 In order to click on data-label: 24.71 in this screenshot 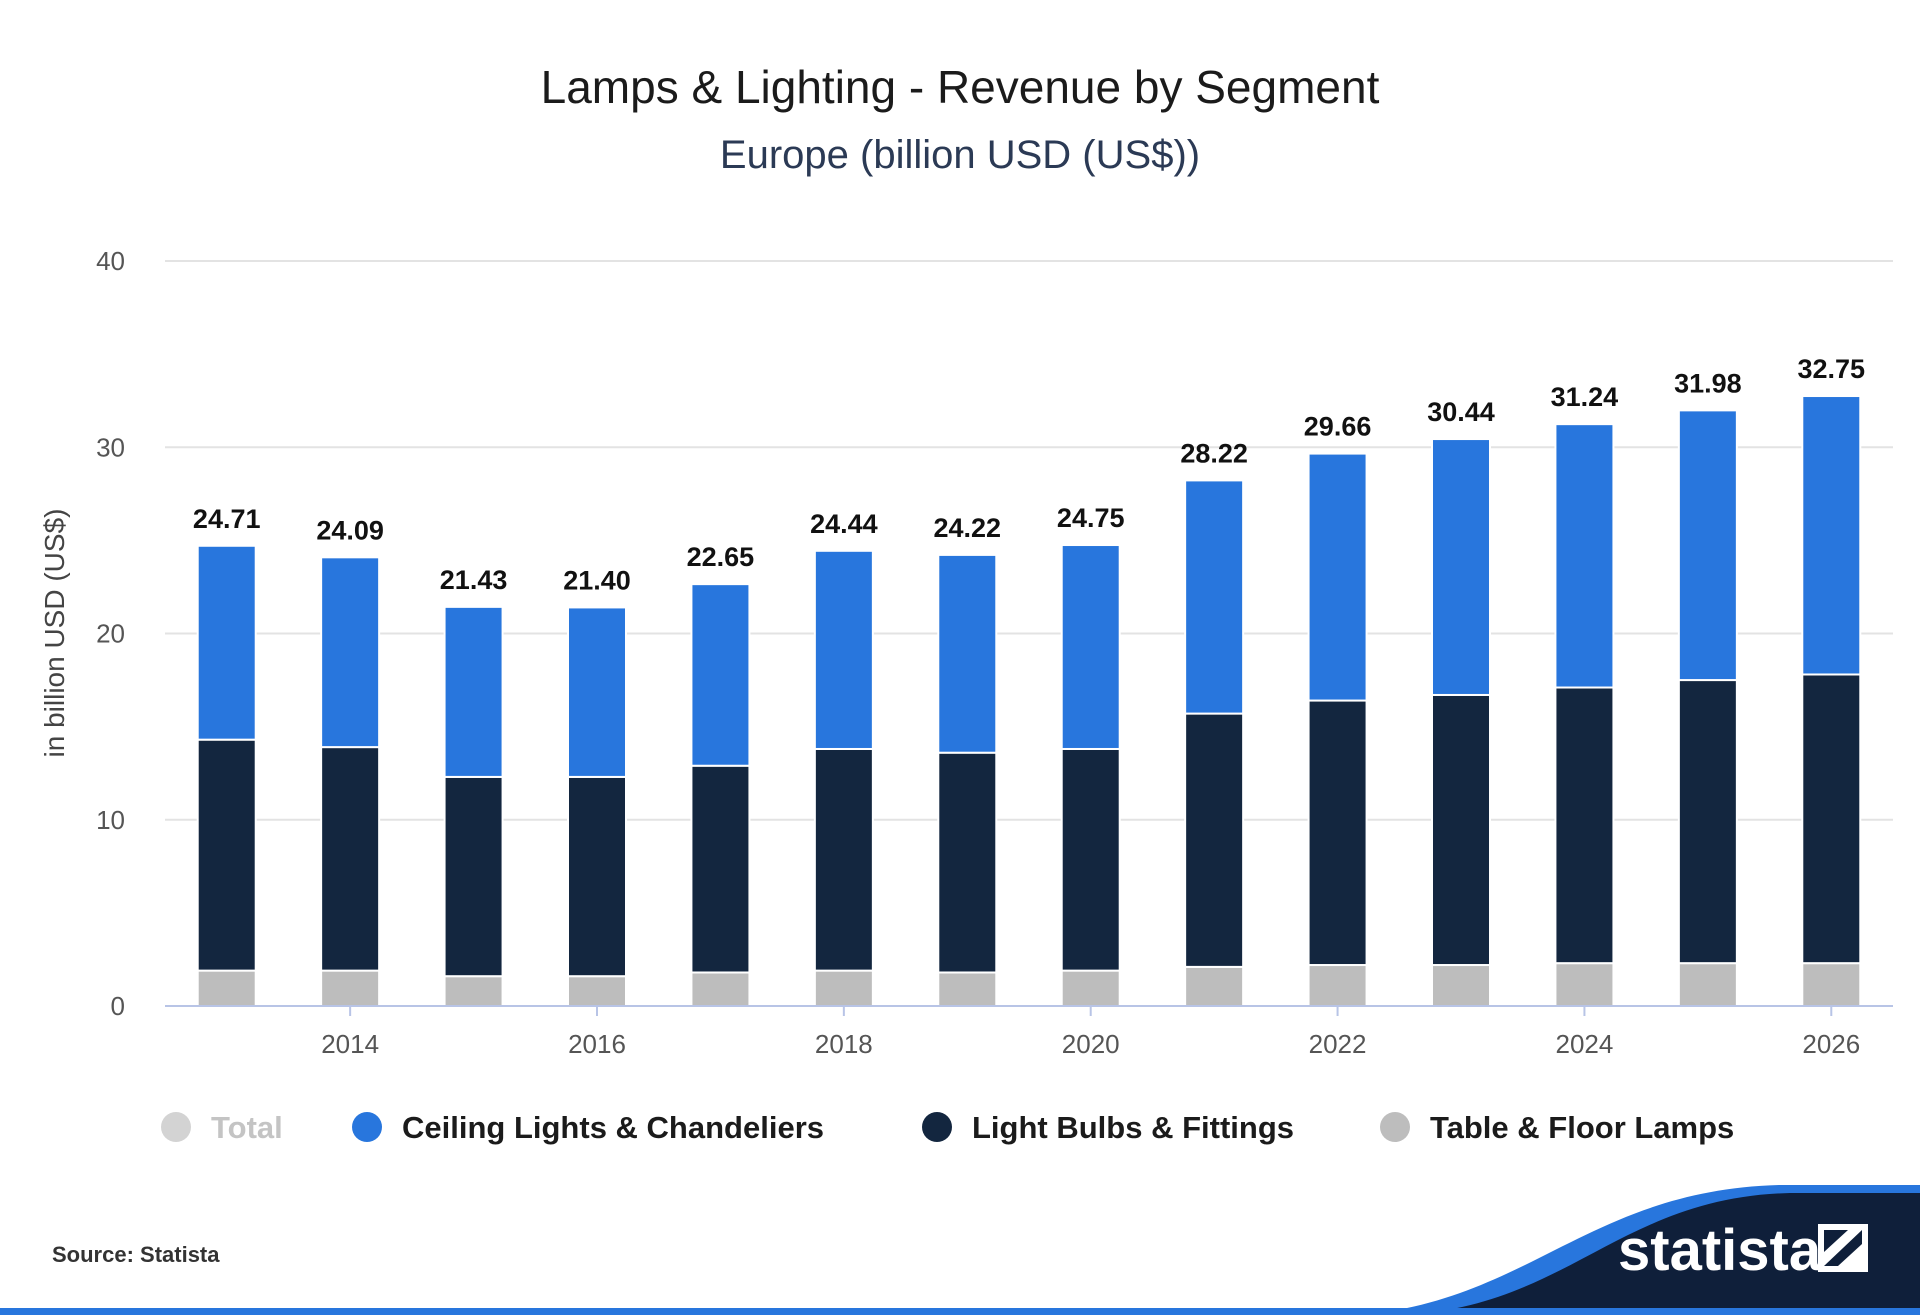, I will do `click(227, 519)`.